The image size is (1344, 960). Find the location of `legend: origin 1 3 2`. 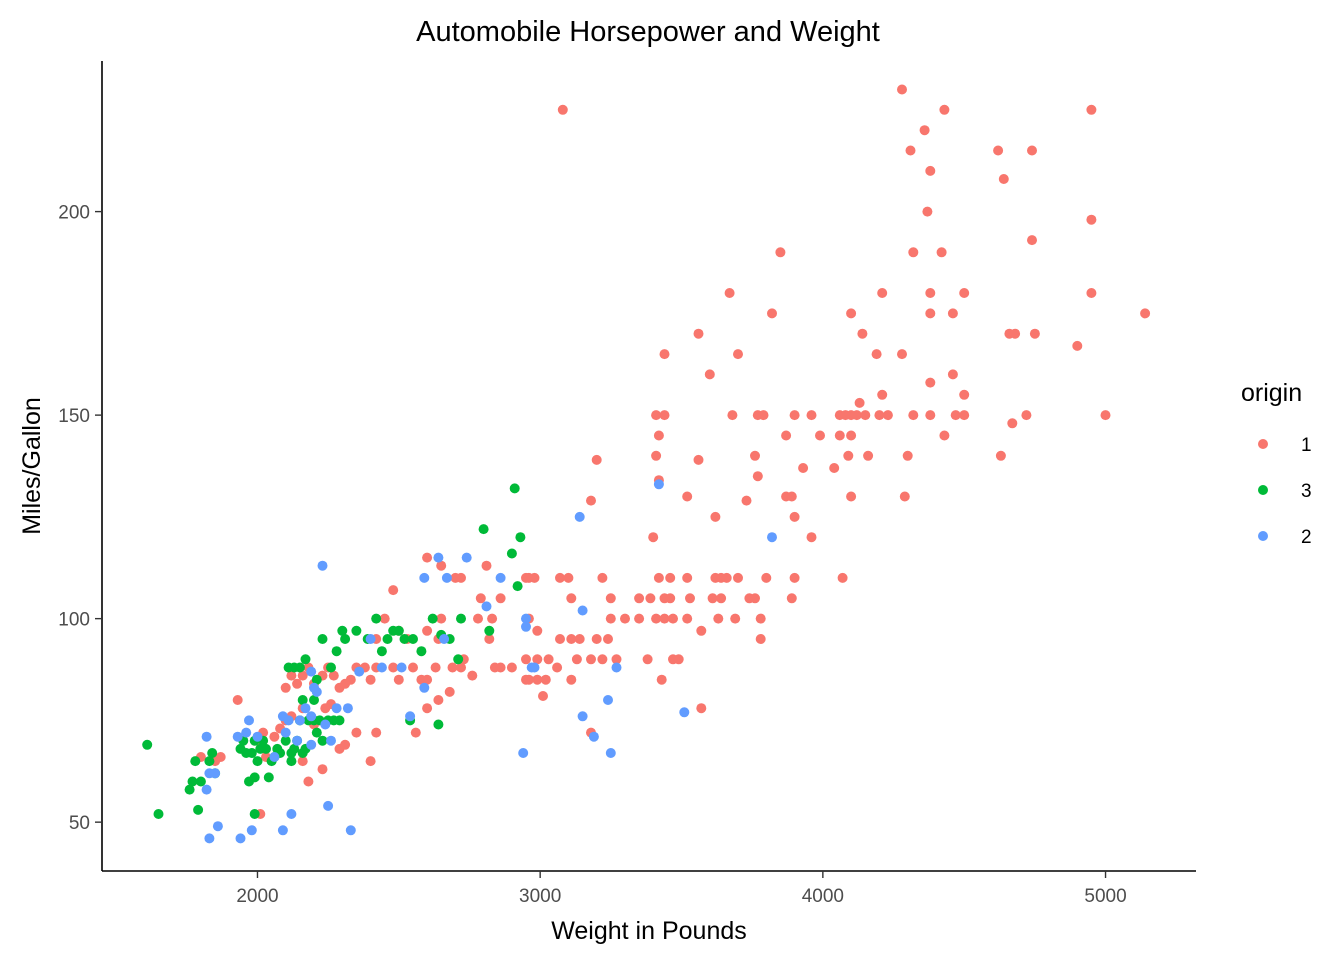

legend: origin 1 3 2 is located at coordinates (1276, 463).